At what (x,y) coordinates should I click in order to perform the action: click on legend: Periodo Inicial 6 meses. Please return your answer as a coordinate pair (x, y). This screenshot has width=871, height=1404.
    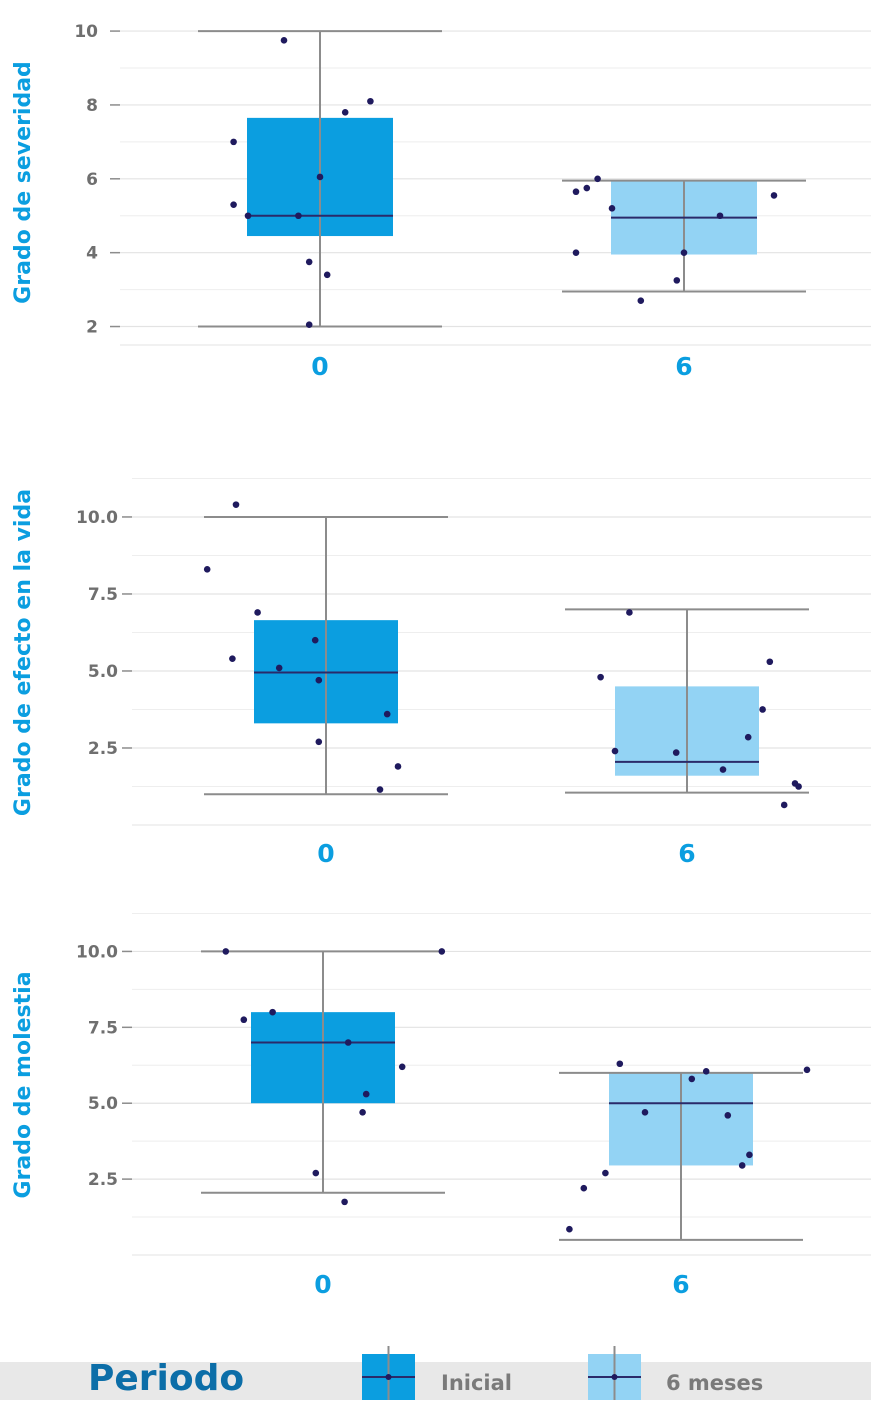
    Looking at the image, I should click on (435, 1373).